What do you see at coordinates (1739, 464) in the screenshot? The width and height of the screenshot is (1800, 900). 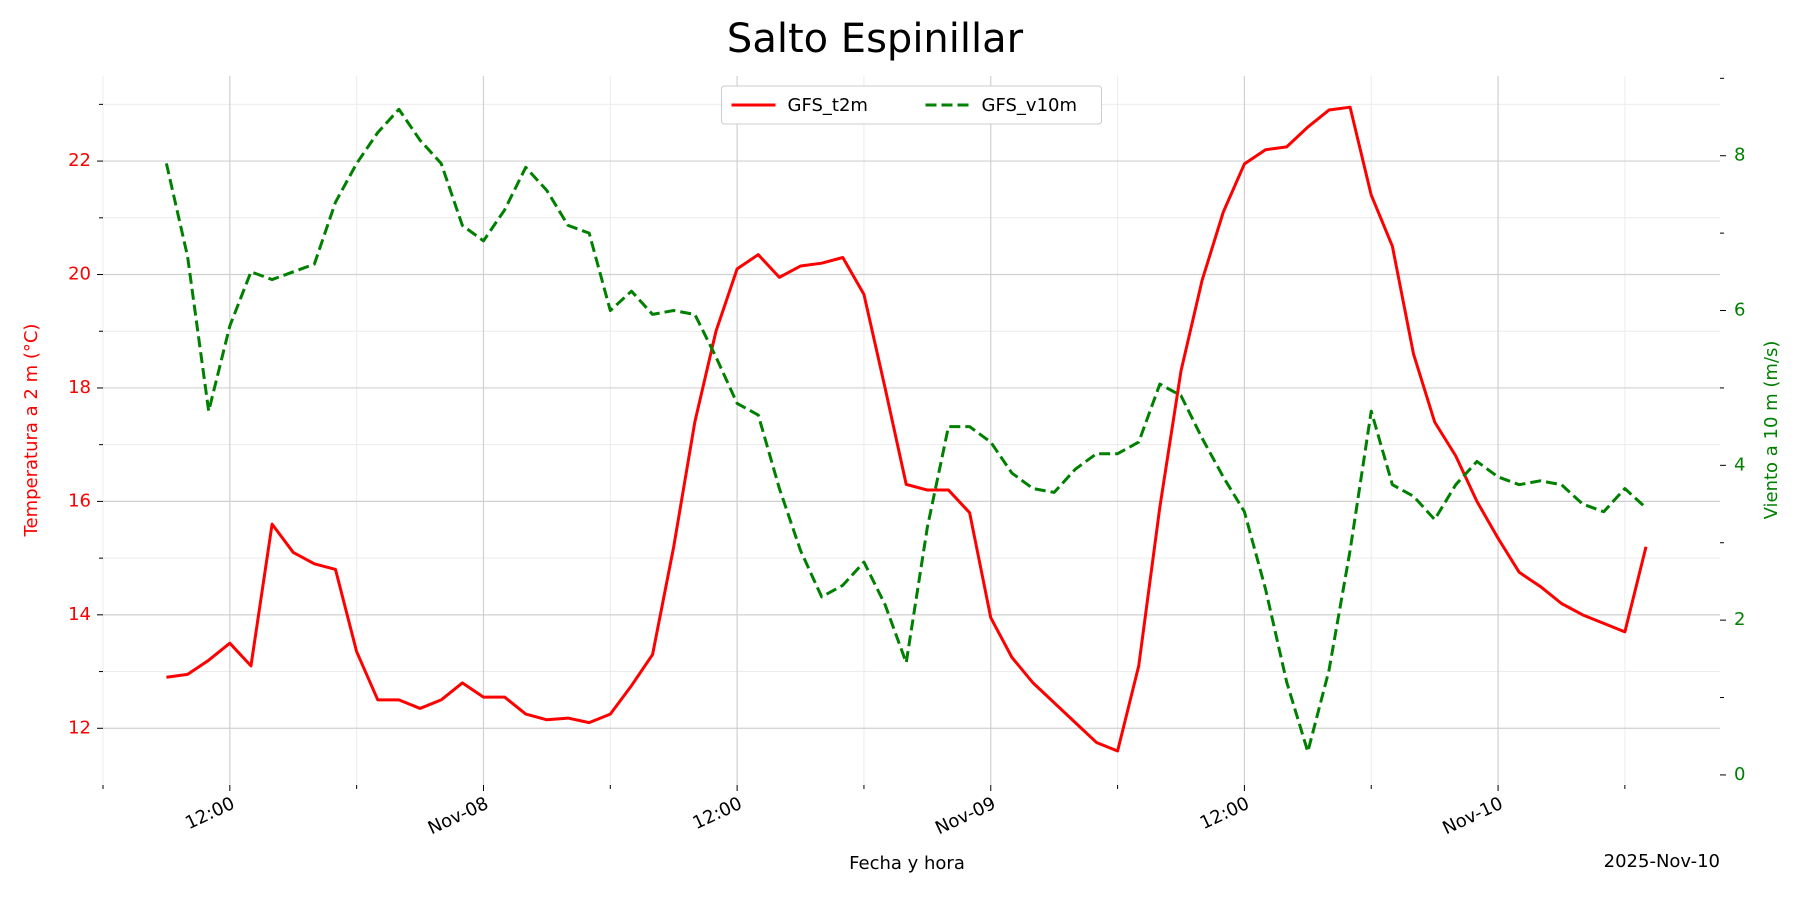 I see `y2-tick-label: 4` at bounding box center [1739, 464].